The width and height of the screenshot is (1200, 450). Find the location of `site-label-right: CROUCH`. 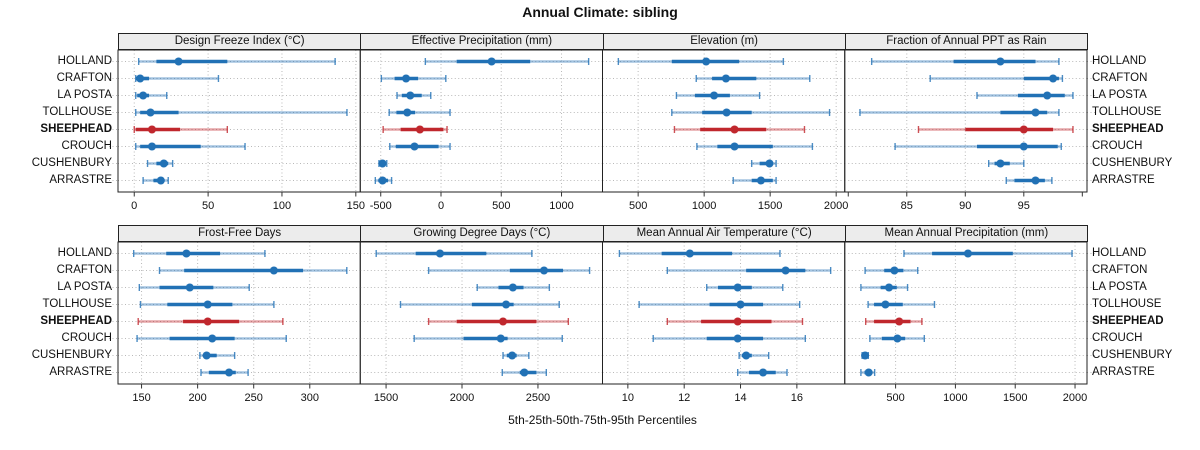

site-label-right: CROUCH is located at coordinates (1117, 146).